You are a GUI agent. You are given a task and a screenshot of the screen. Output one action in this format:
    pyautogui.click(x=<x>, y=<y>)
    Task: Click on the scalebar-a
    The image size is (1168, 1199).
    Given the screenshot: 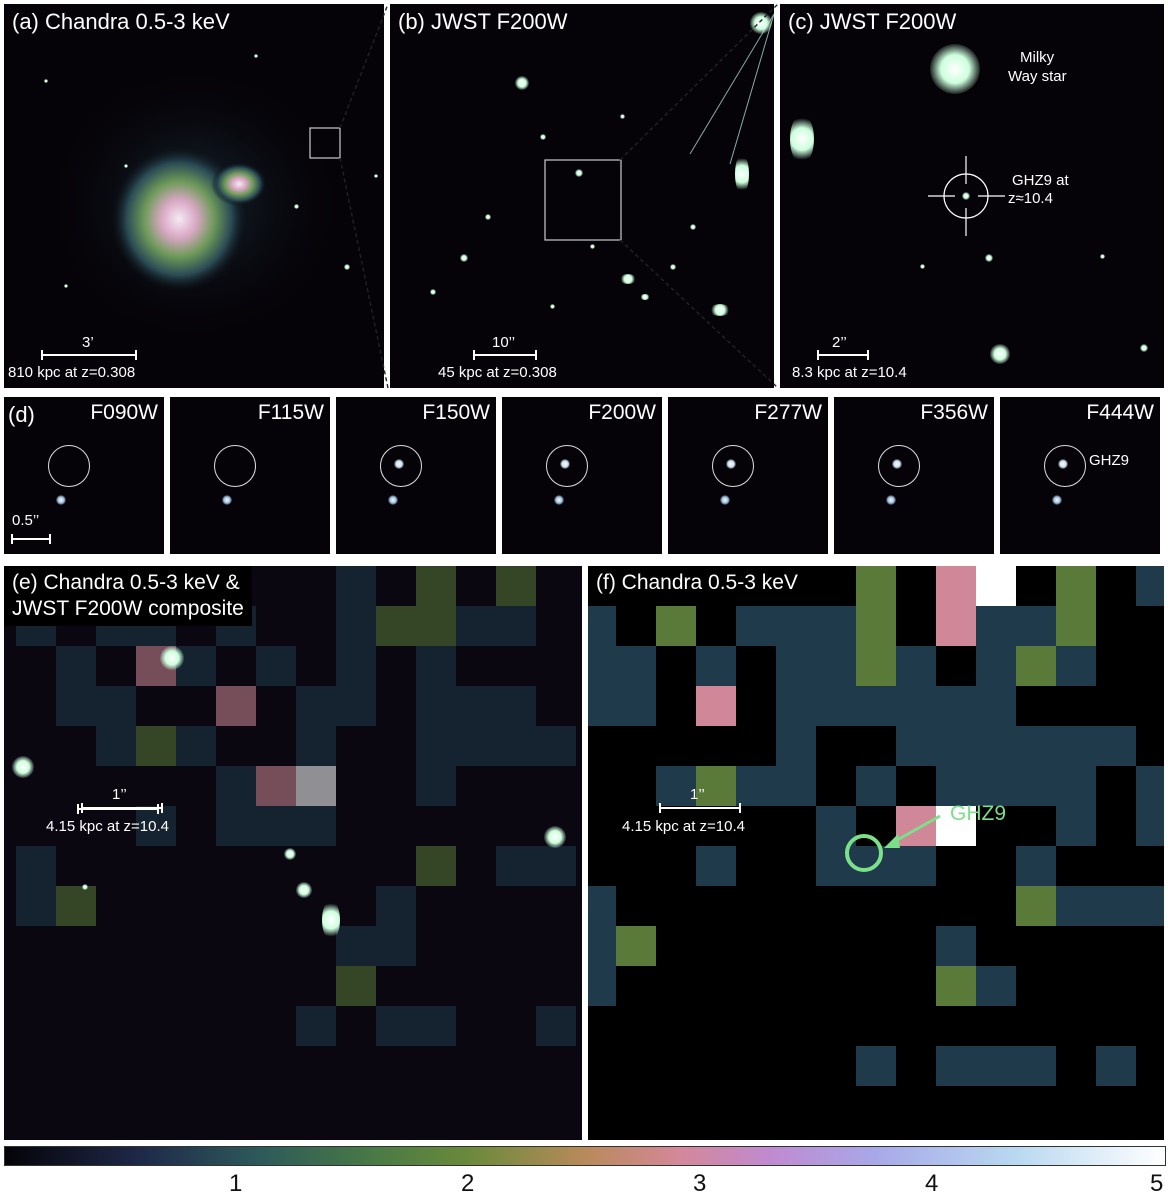 What is the action you would take?
    pyautogui.click(x=89, y=355)
    